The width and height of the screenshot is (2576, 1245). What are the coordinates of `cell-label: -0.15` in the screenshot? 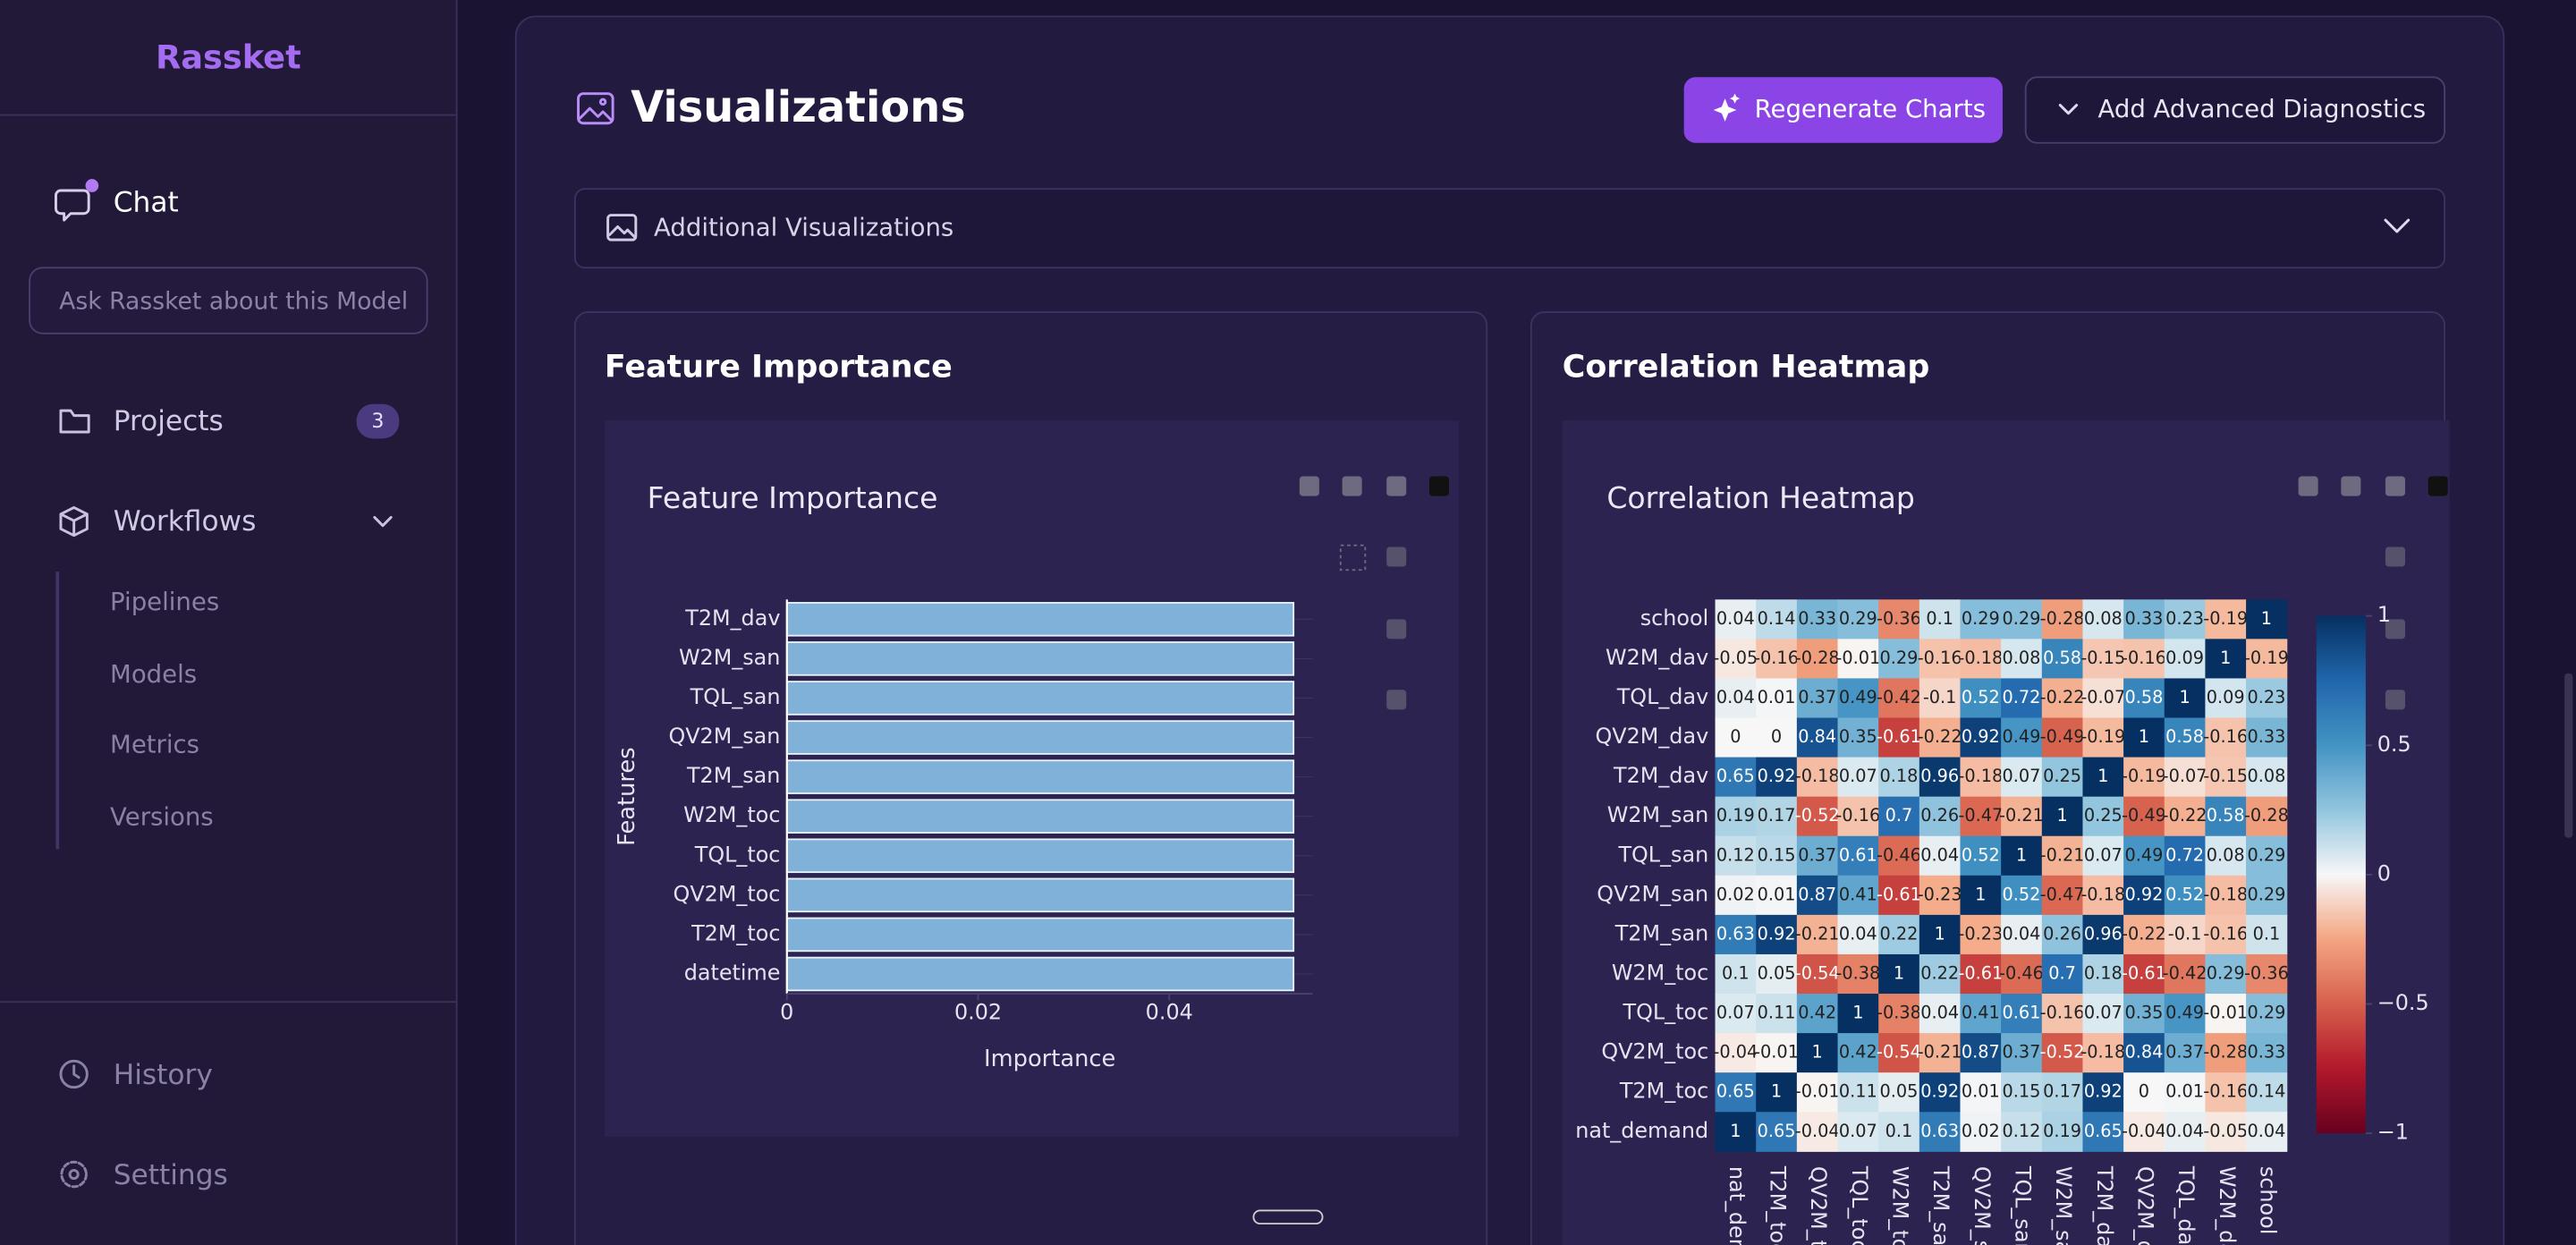 It's located at (2225, 776).